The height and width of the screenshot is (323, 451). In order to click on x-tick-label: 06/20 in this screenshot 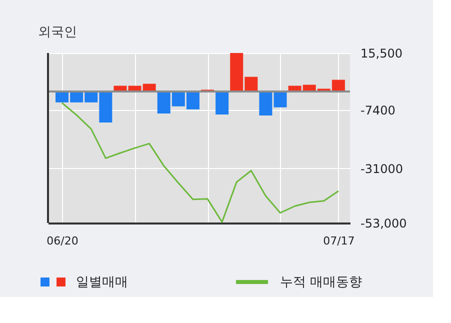, I will do `click(62, 241)`.